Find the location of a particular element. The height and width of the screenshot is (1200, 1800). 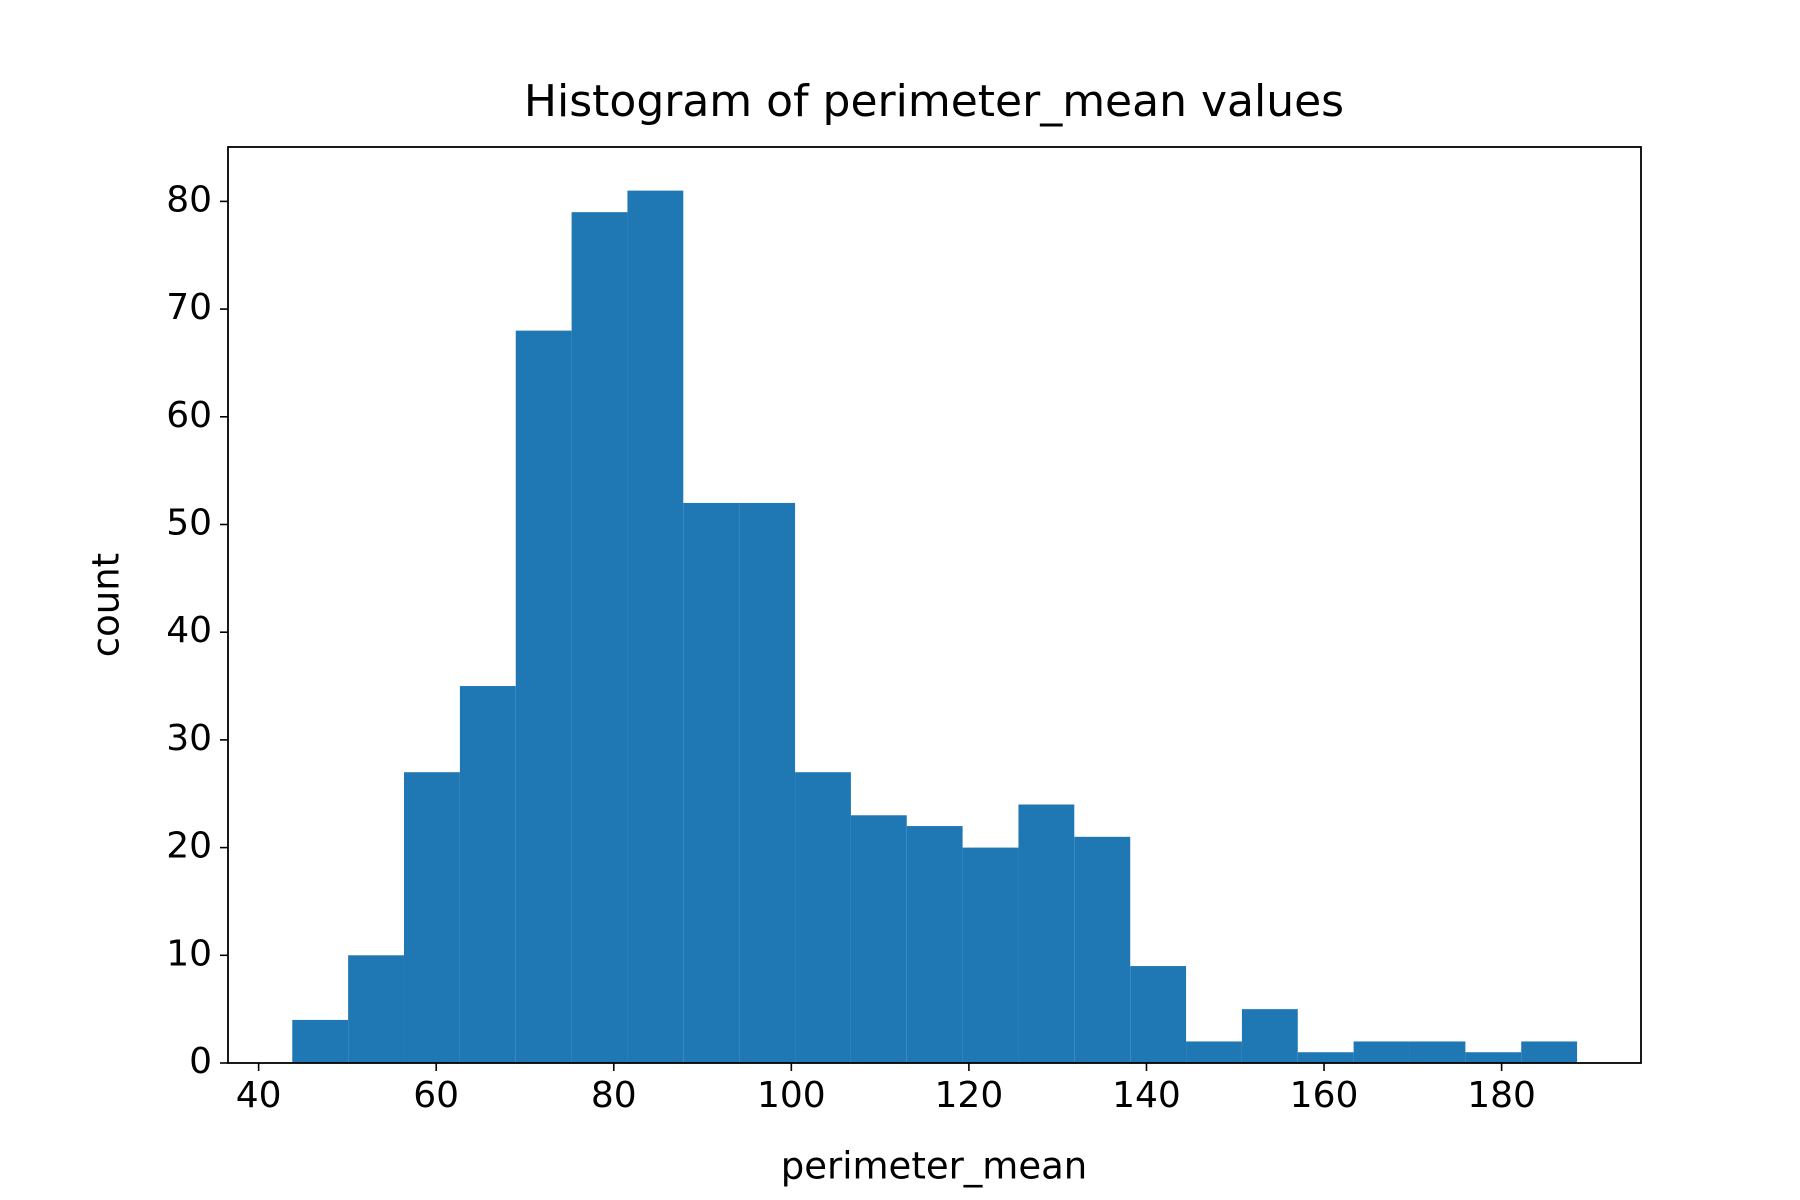

y-tick-label: 60 is located at coordinates (189, 415).